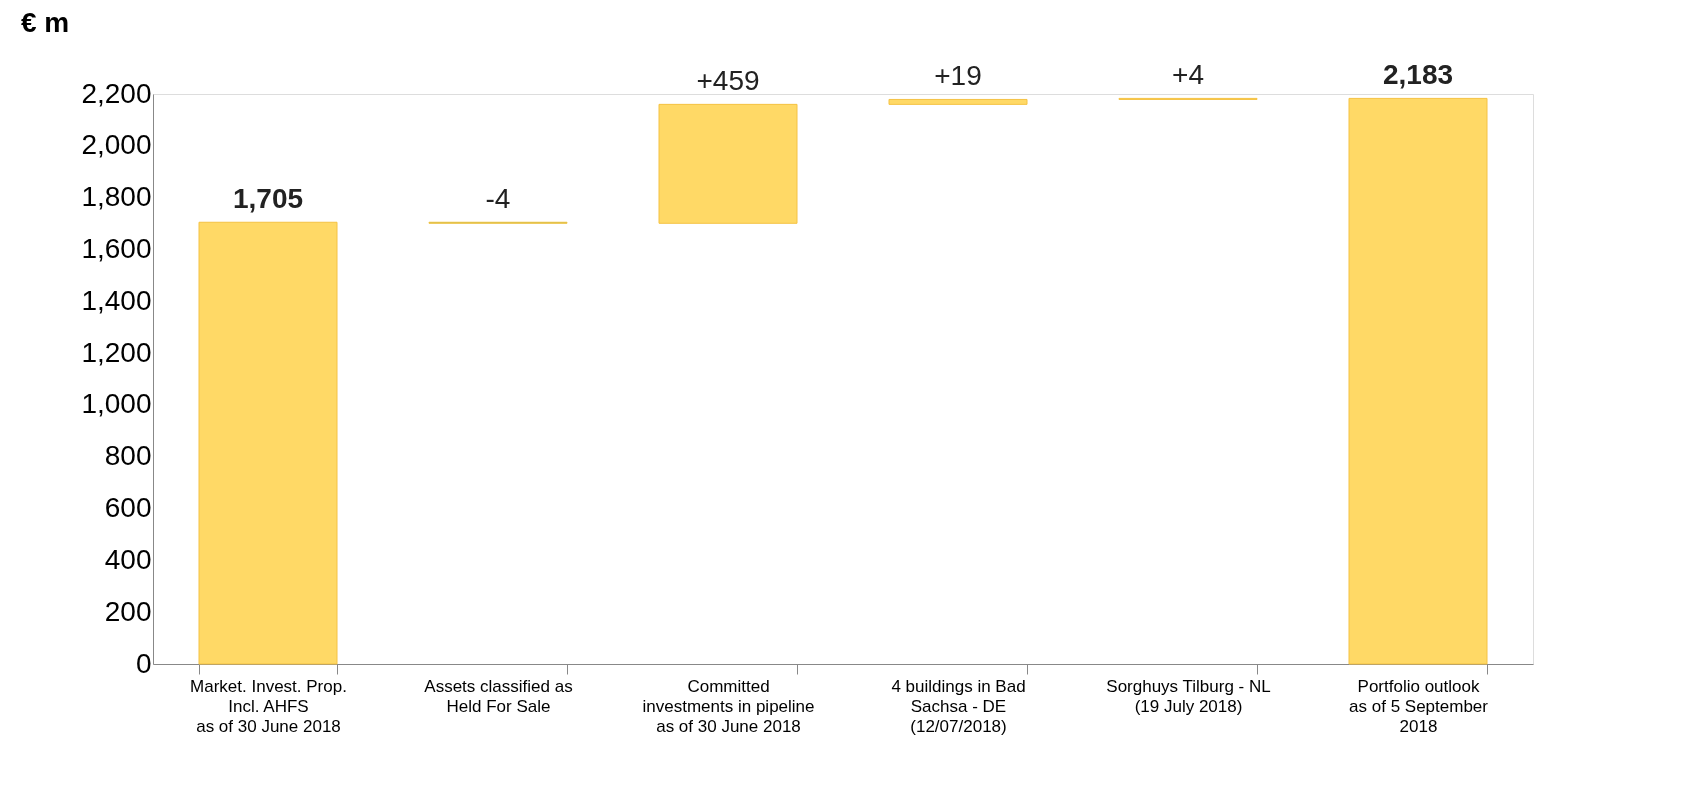 The width and height of the screenshot is (1692, 801). I want to click on y-tick-label: 400, so click(128, 559).